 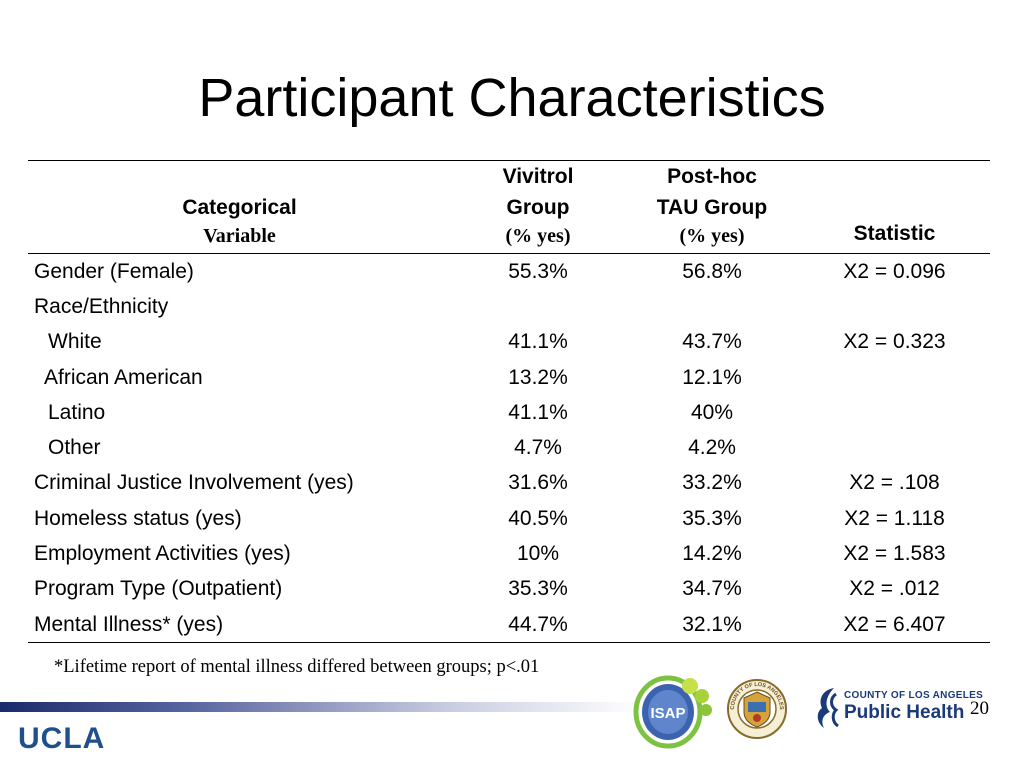 I want to click on statistic-value: X2 = 0.096, so click(x=894, y=272).